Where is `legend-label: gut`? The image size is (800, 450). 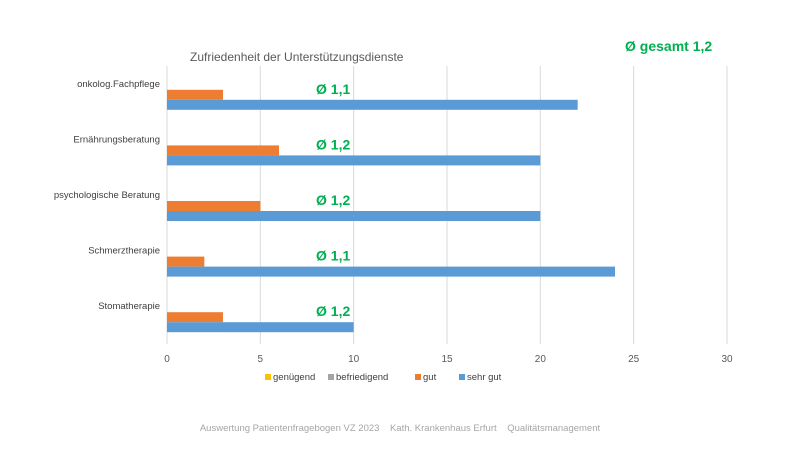 legend-label: gut is located at coordinates (430, 377).